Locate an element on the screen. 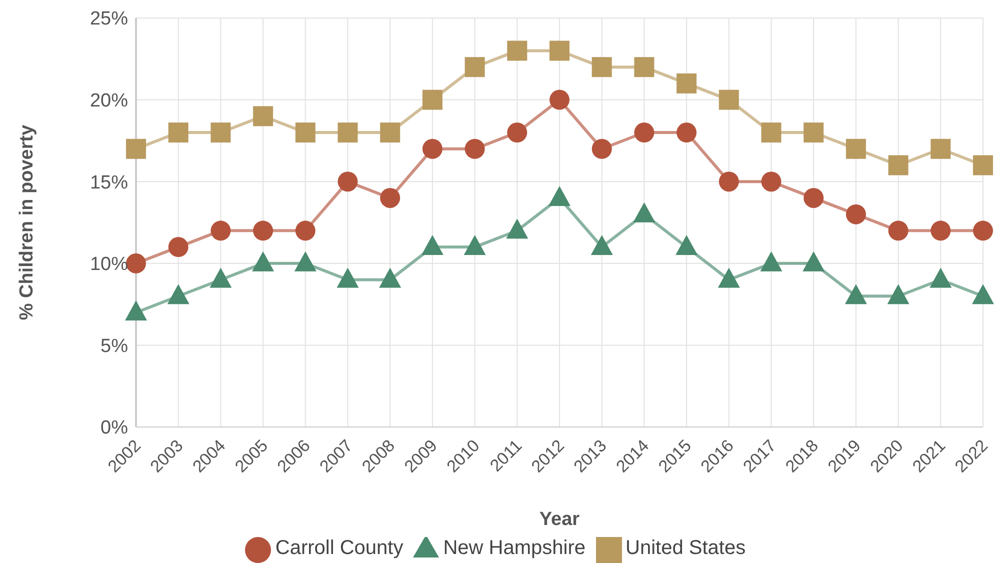  legend-label: Carroll County is located at coordinates (339, 548).